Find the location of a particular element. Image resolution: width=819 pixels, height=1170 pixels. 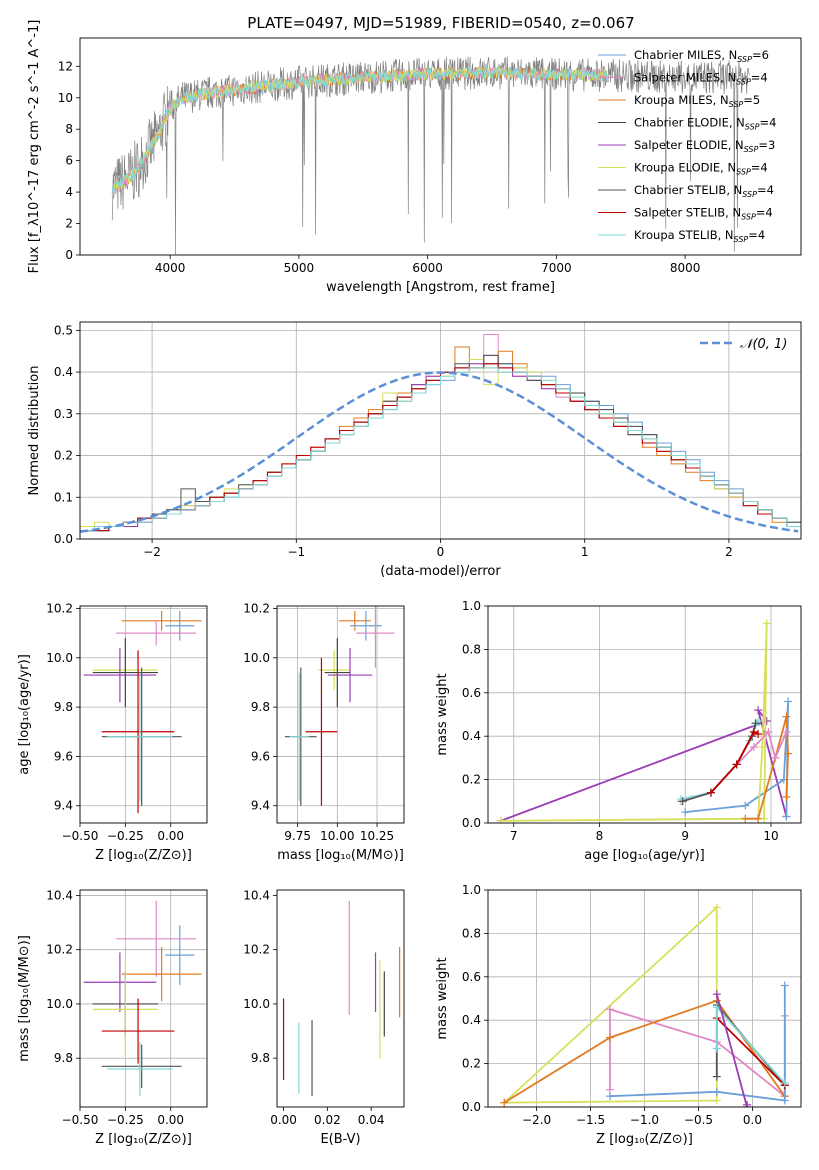

histogram-step-kroupa_stelib is located at coordinates (440, 453).